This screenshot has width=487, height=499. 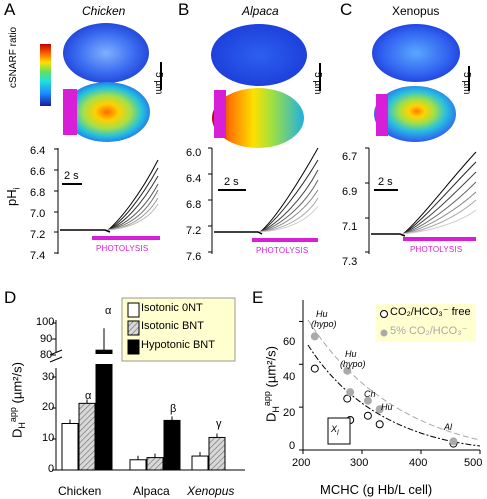 I want to click on e-xtick-500: 500, so click(x=473, y=463).